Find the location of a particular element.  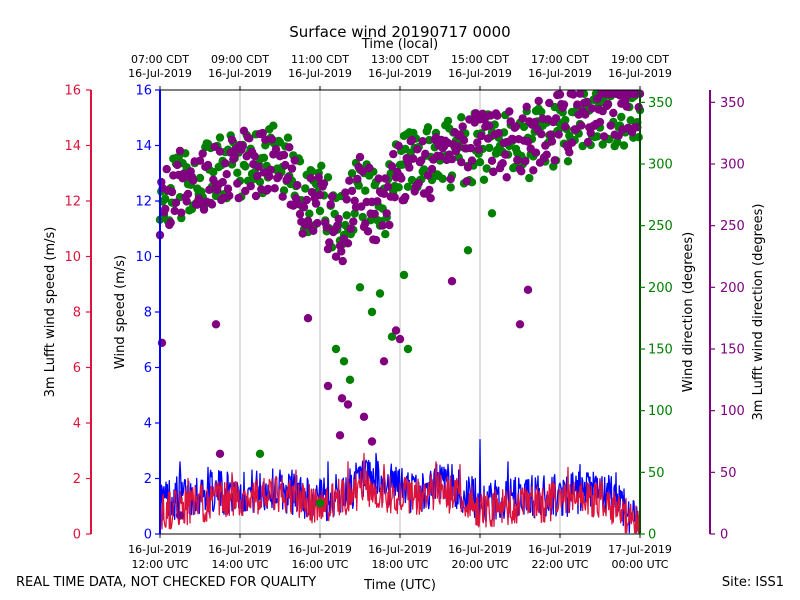

bottom-tick-label-date-0: 16-Jul-2019 is located at coordinates (160, 549).